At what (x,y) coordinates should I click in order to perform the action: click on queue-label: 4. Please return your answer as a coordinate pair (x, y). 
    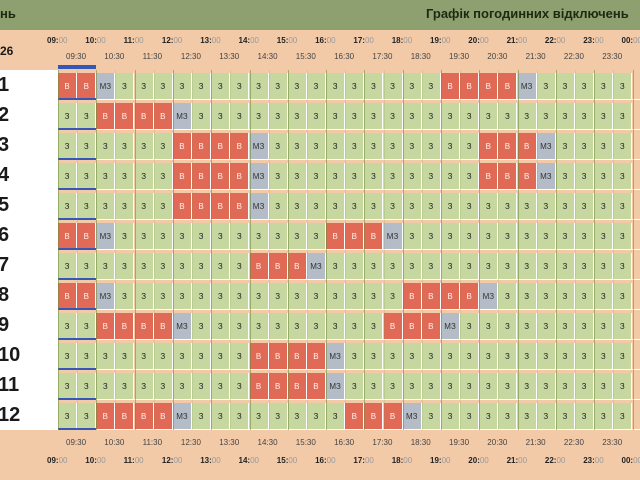
    Looking at the image, I should click on (29, 175).